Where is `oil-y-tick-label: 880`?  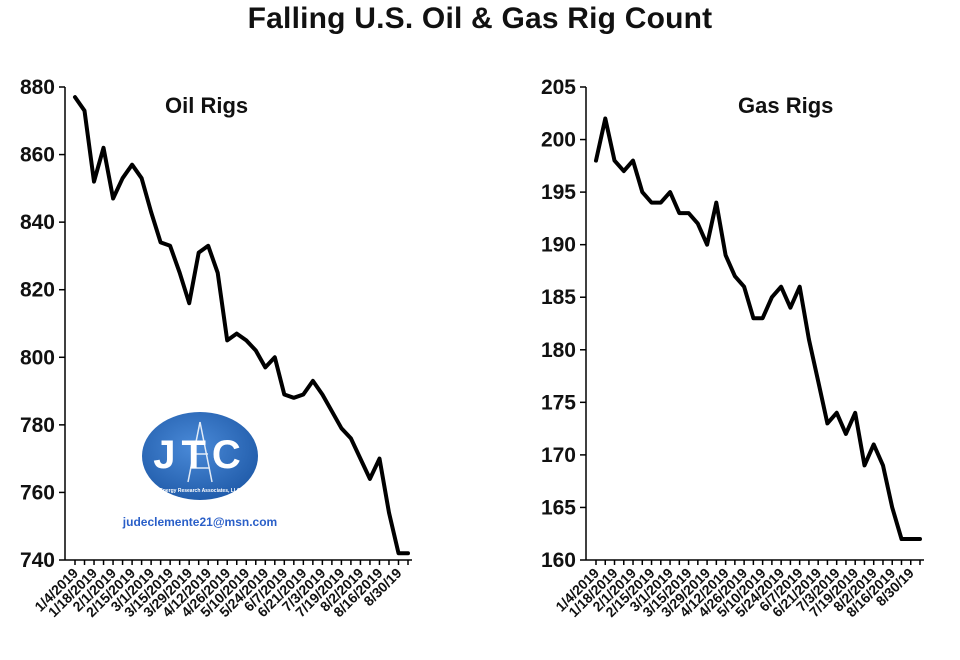 oil-y-tick-label: 880 is located at coordinates (37, 87).